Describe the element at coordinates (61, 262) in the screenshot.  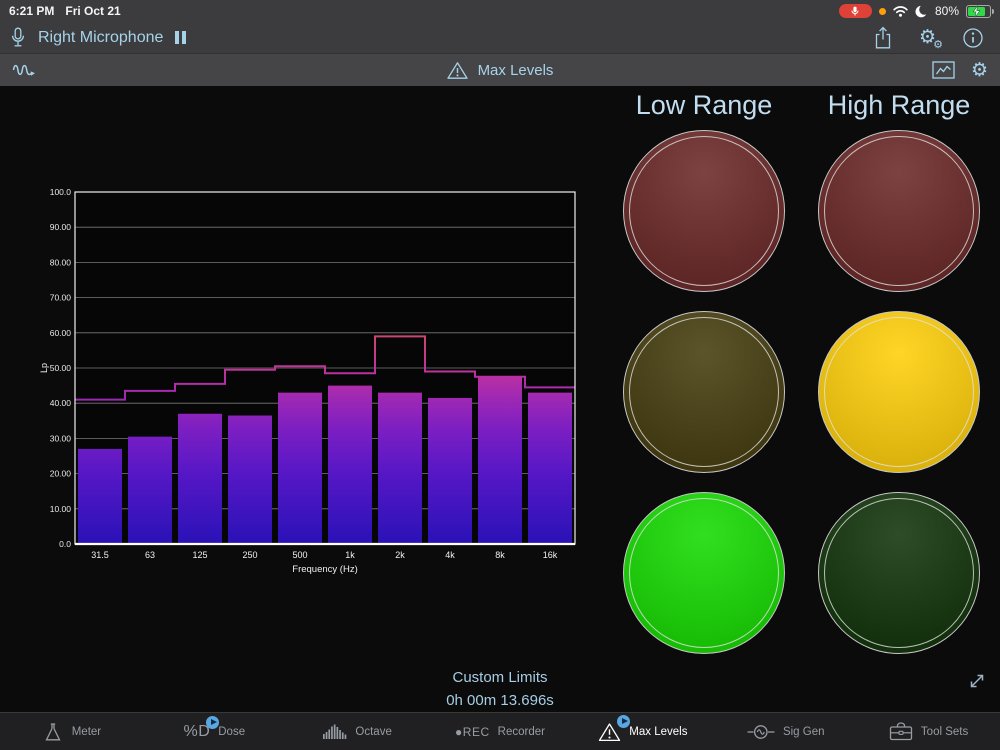
I see `y-tick-label: 80.00` at that location.